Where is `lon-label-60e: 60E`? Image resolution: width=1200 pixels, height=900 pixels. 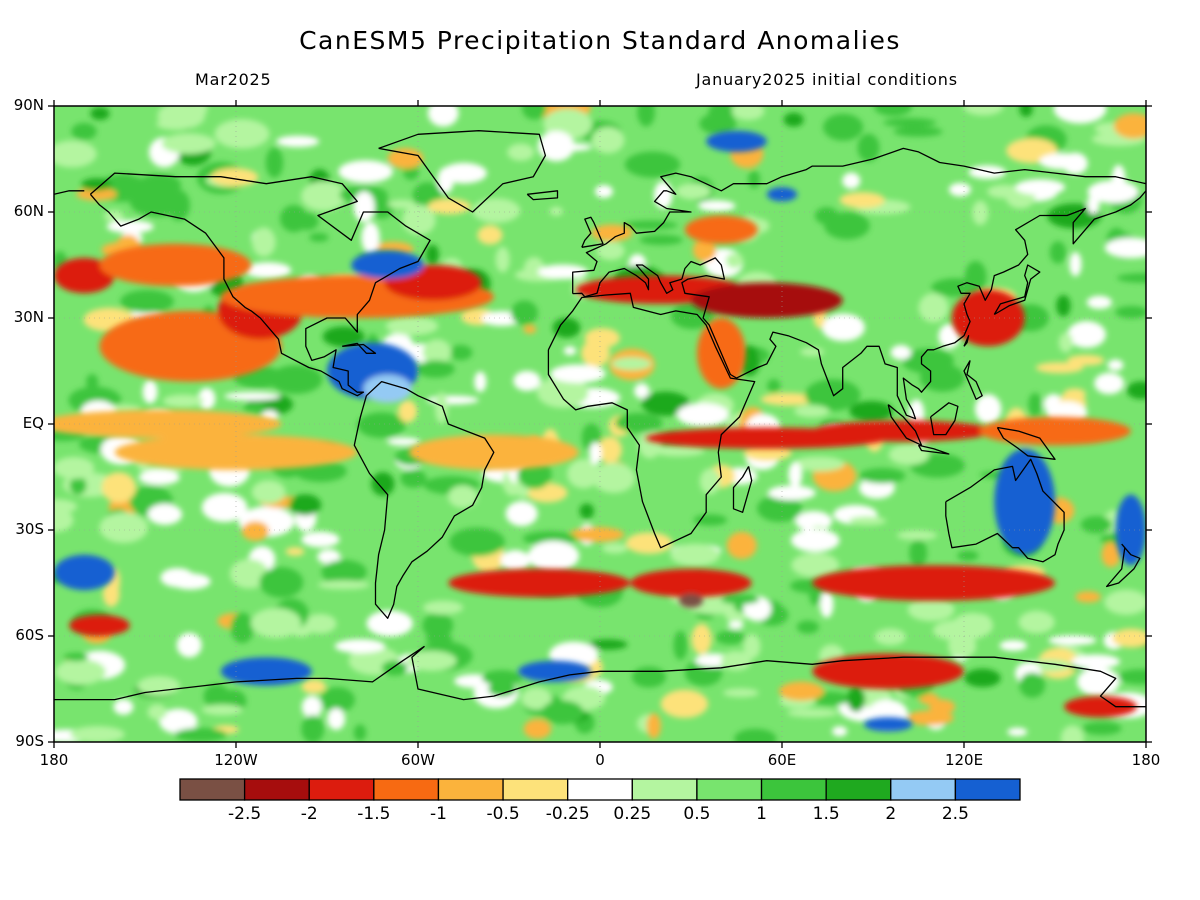
lon-label-60e: 60E is located at coordinates (782, 760).